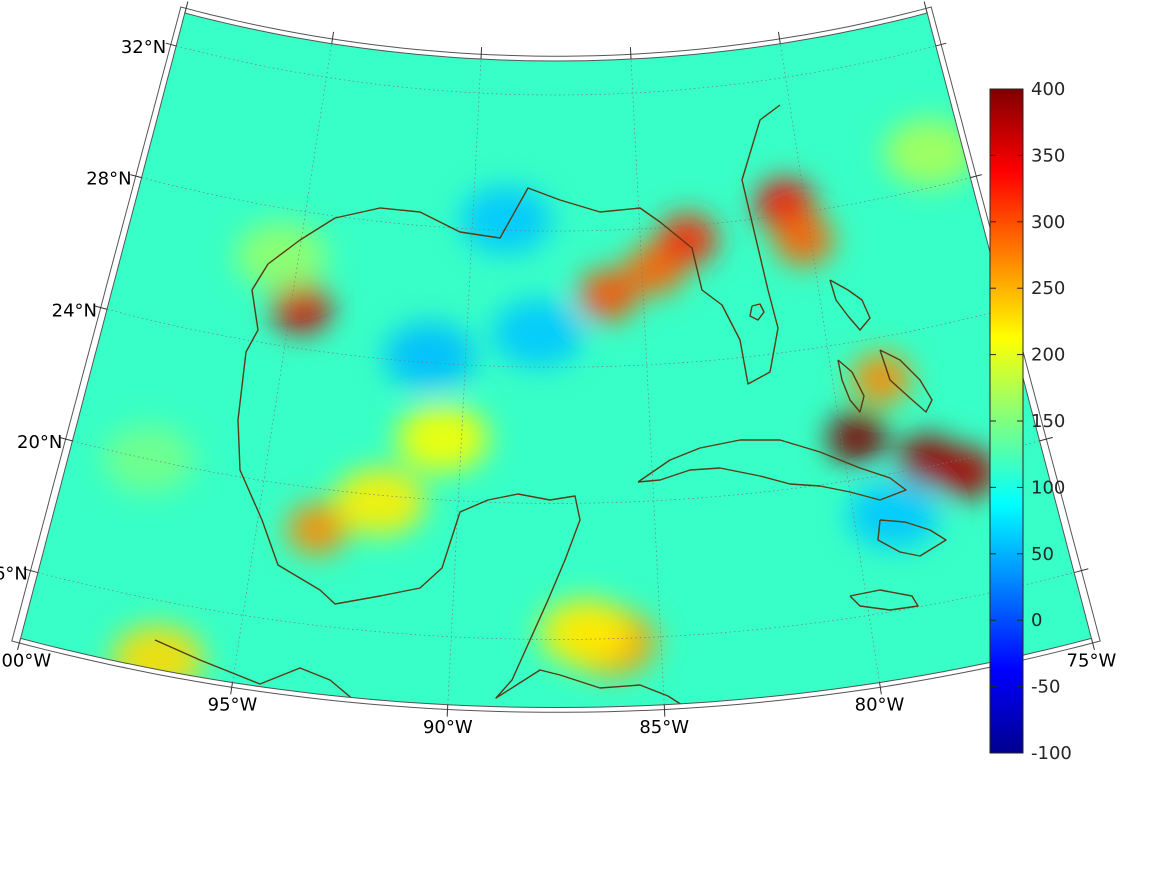 This screenshot has width=1167, height=875. Describe the element at coordinates (1048, 487) in the screenshot. I see `colorbar-tick-label: 100` at that location.